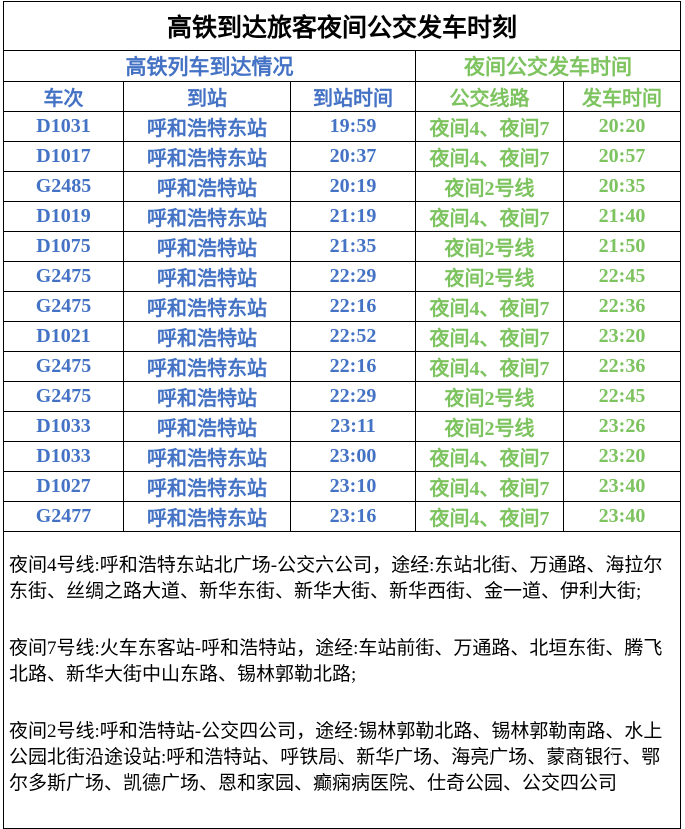  What do you see at coordinates (353, 216) in the screenshot?
I see `arrival-time-cell: 21:19` at bounding box center [353, 216].